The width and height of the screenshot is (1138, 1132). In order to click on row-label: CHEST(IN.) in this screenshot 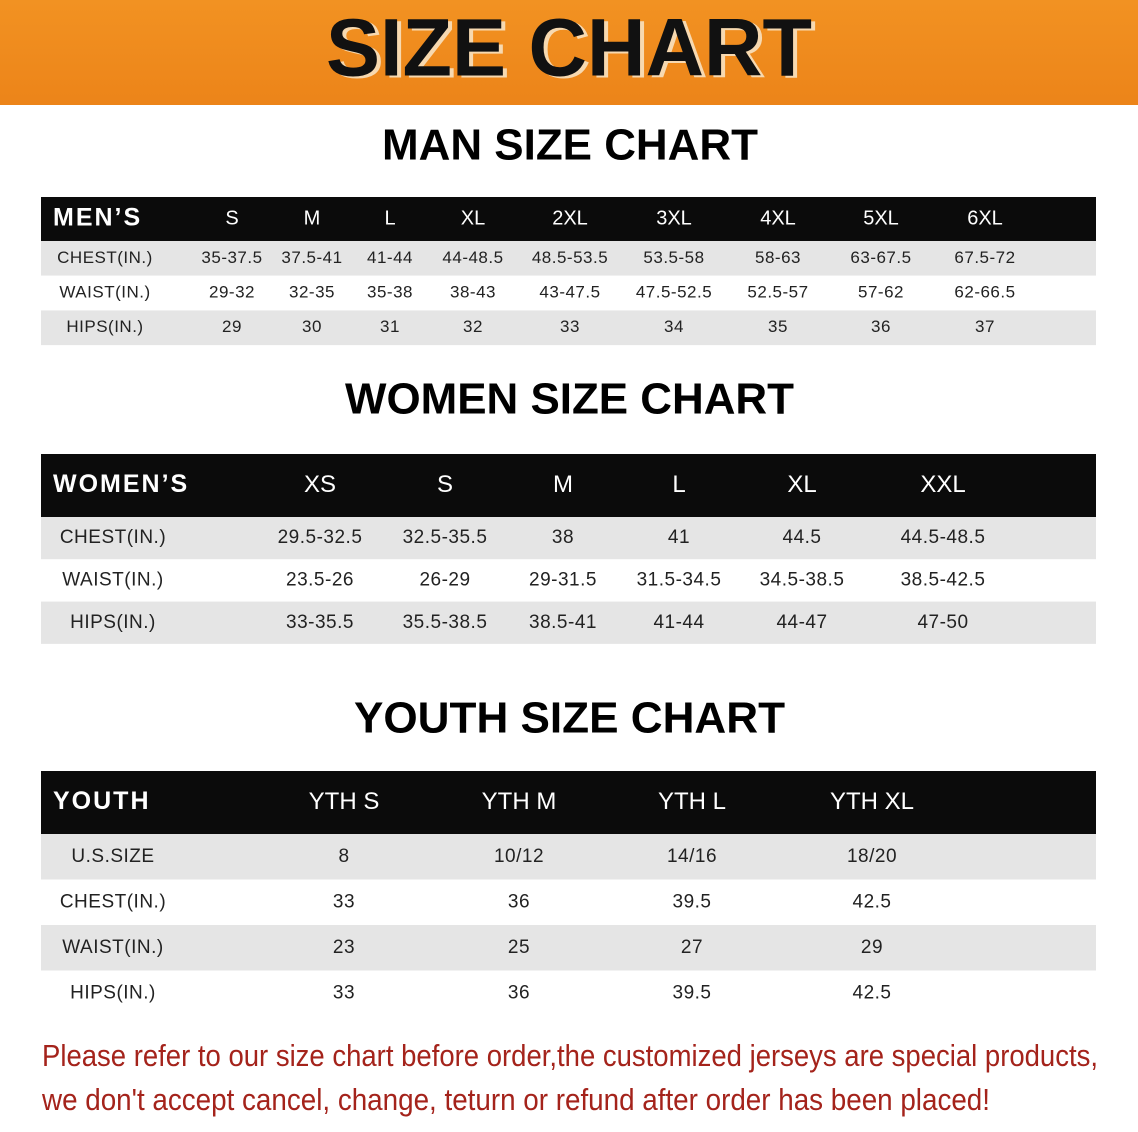, I will do `click(113, 537)`.